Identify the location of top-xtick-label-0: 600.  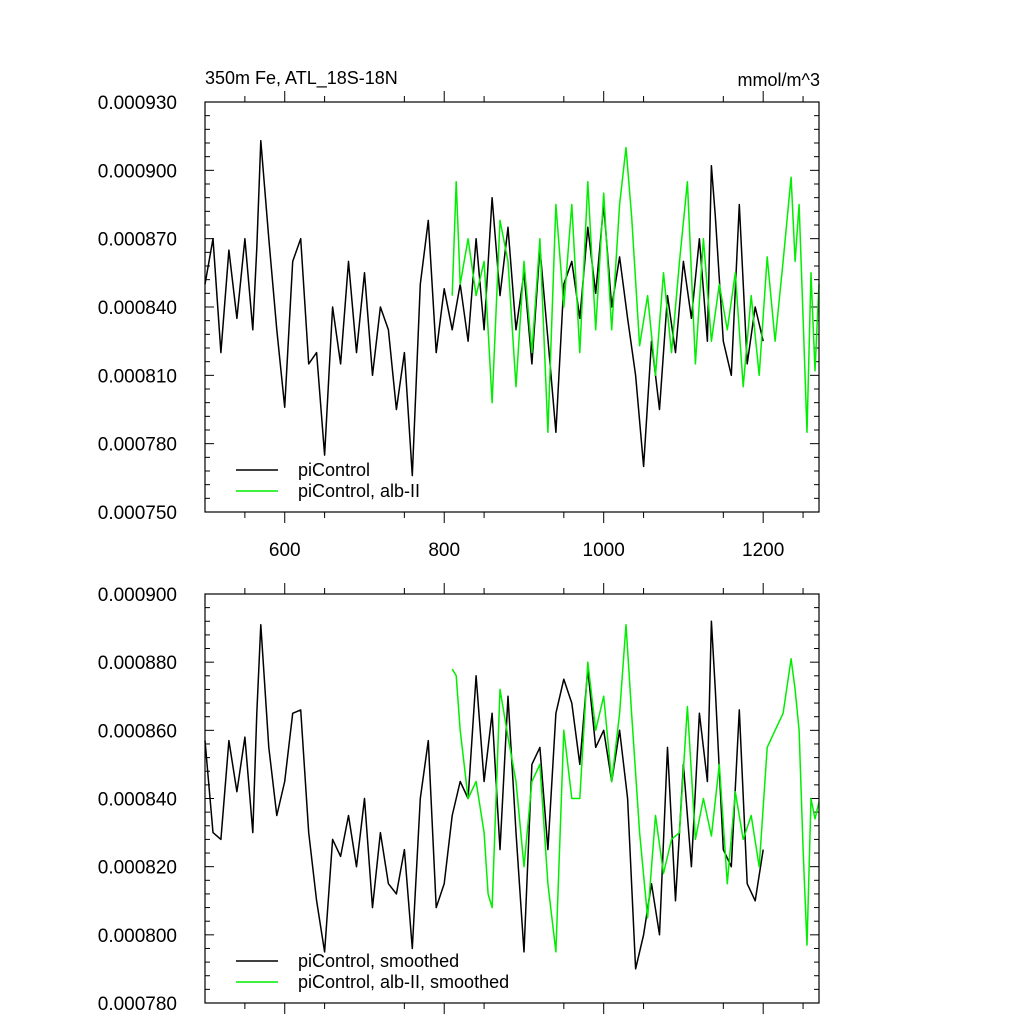
(285, 550).